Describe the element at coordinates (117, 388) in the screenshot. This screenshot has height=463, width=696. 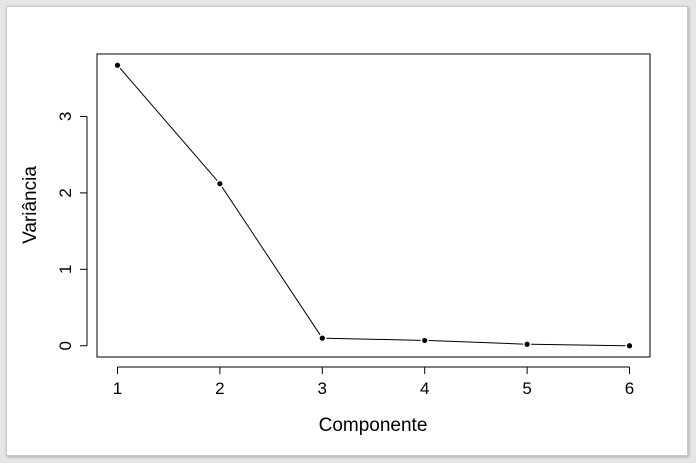
I see `x-tick-label: 1` at that location.